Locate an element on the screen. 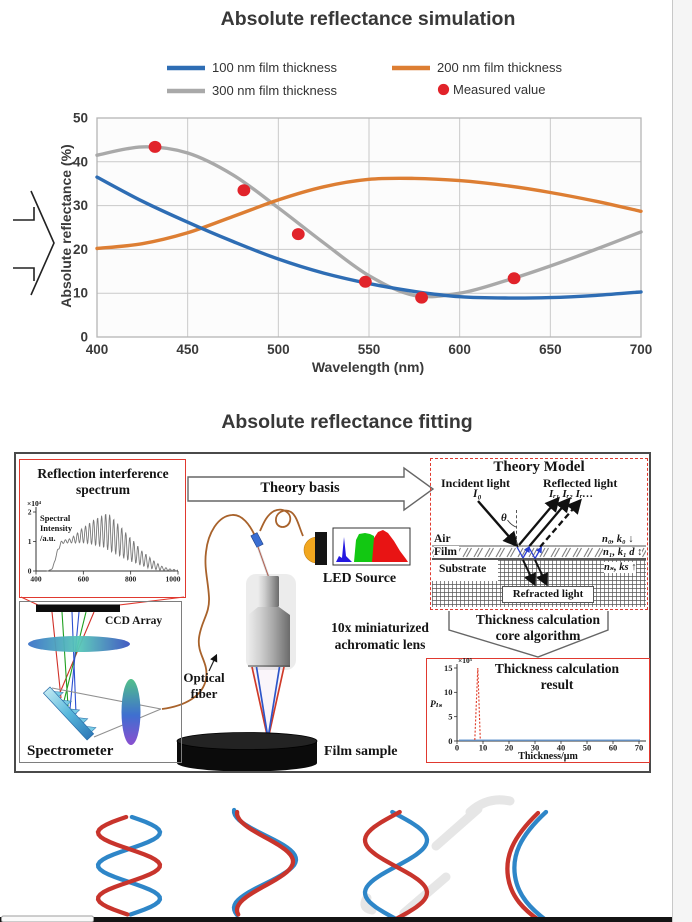 The width and height of the screenshot is (692, 922). helix-1-blue is located at coordinates (129, 865).